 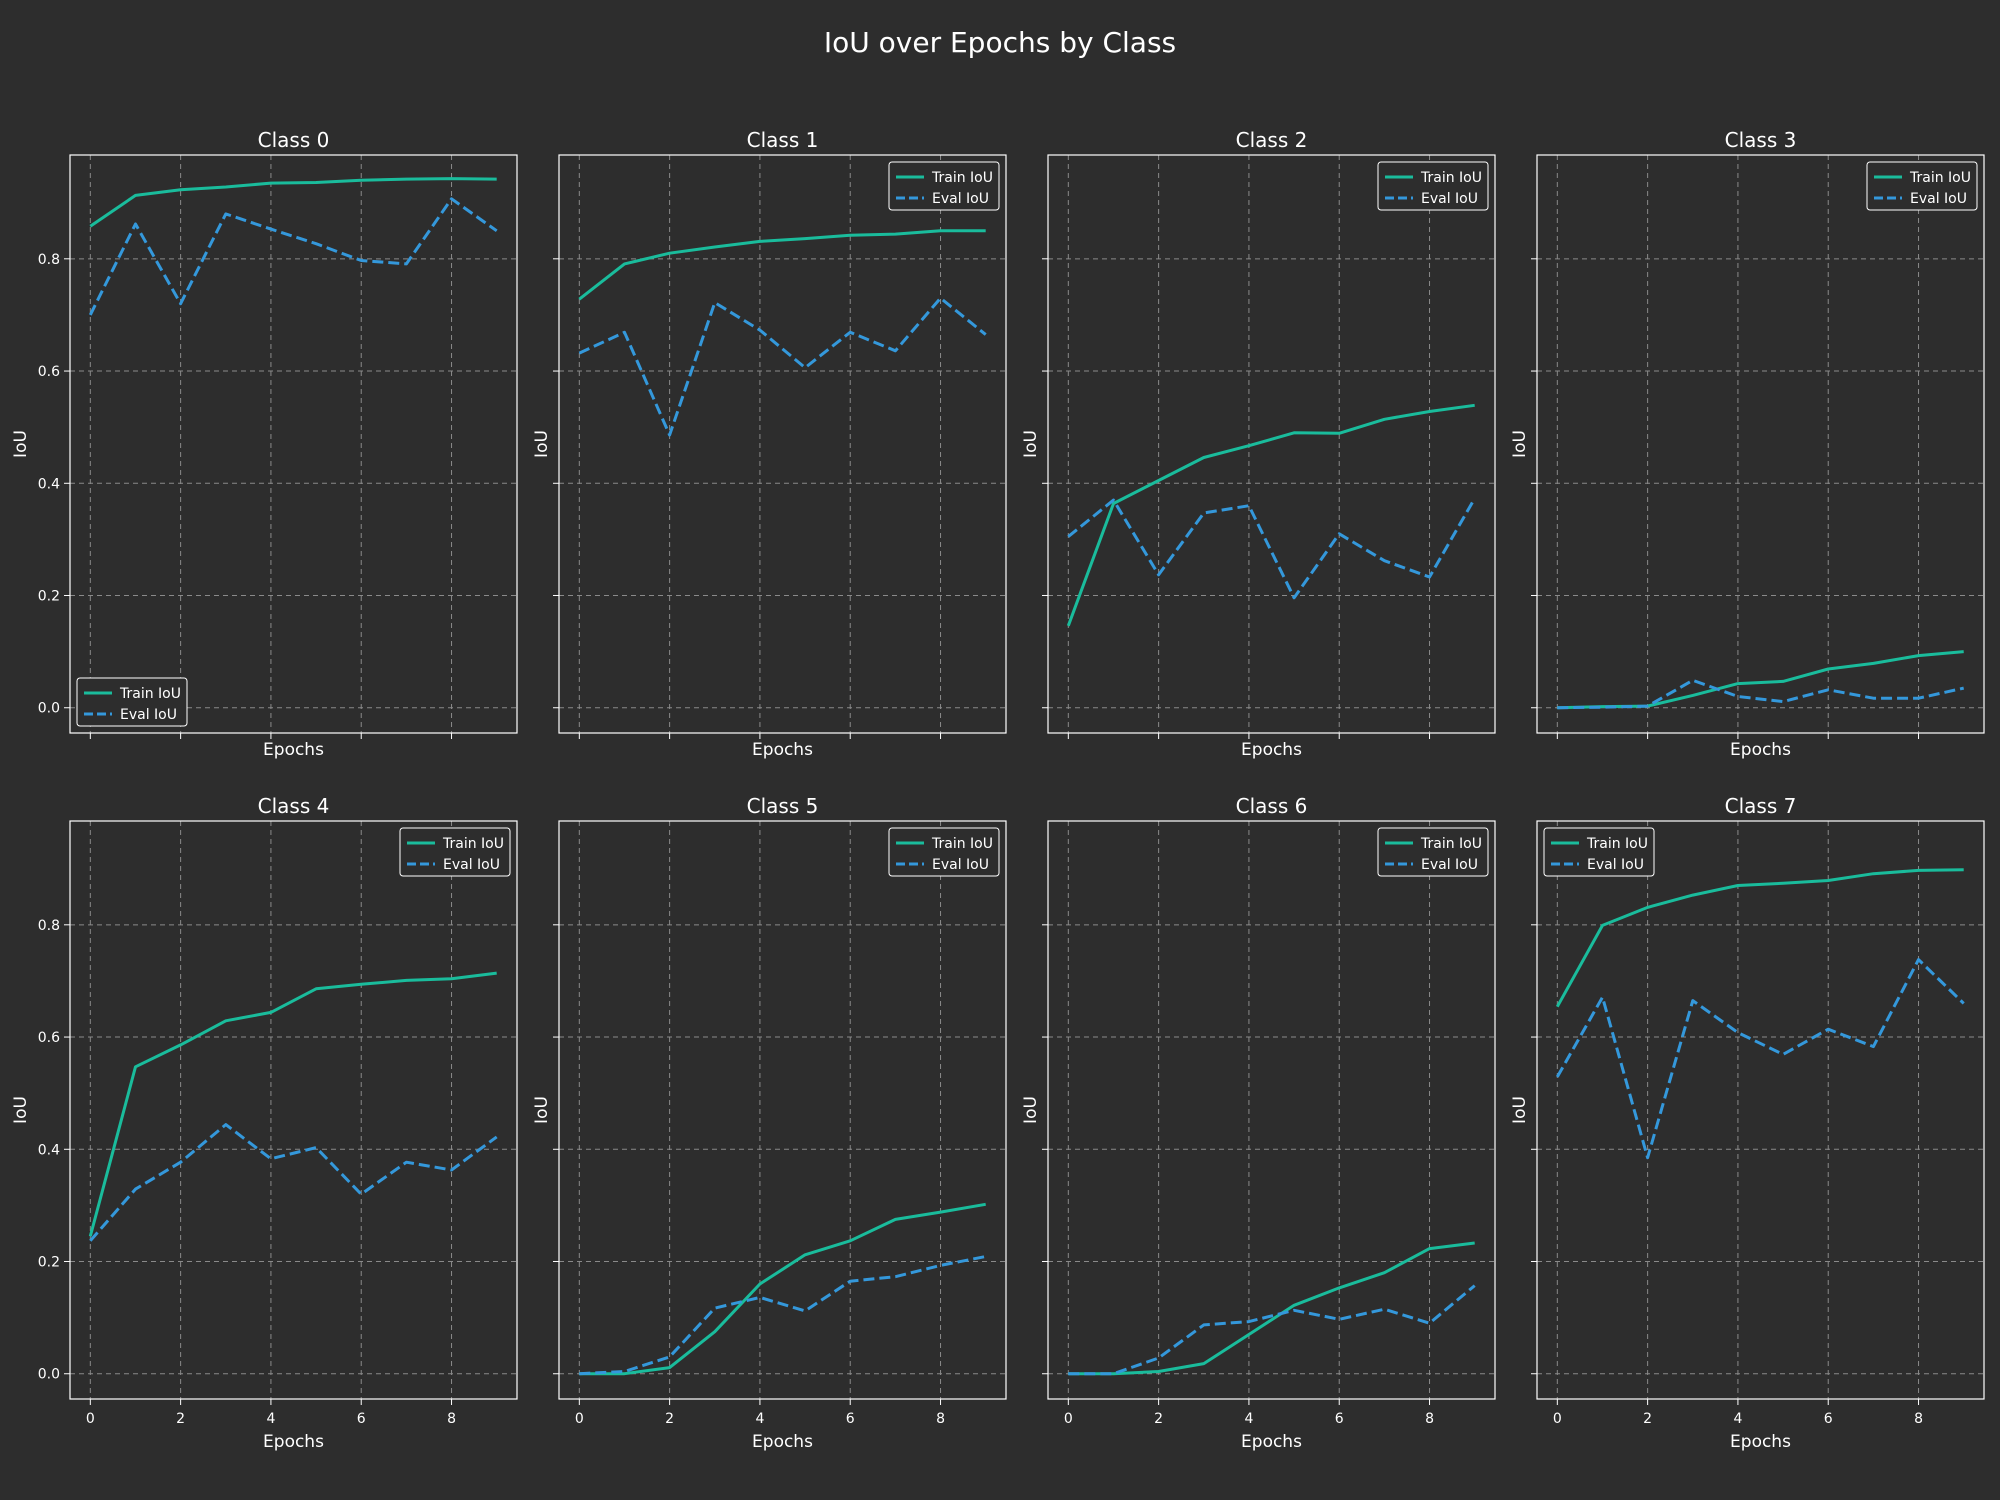 What do you see at coordinates (294, 806) in the screenshot?
I see `subplot-title: Class 4` at bounding box center [294, 806].